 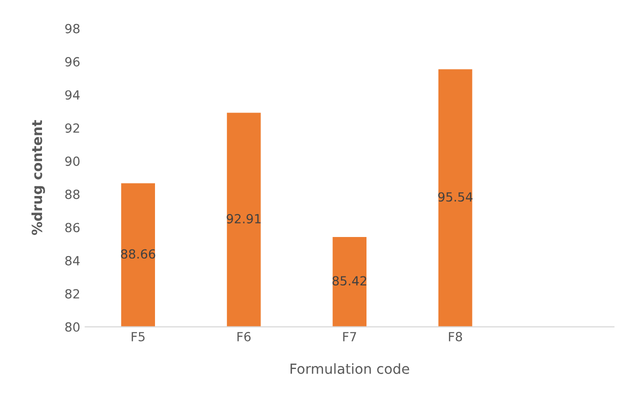 I want to click on y-tick-label: 90, so click(x=72, y=161).